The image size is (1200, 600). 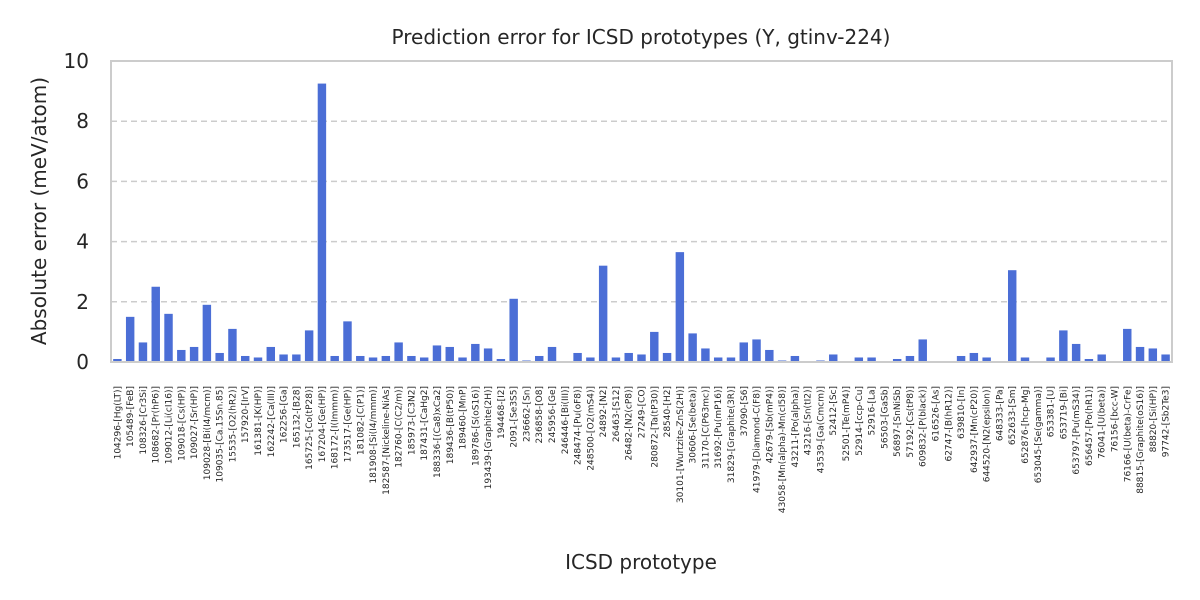 What do you see at coordinates (873, 410) in the screenshot?
I see `x-tick-label: 52916-[La]` at bounding box center [873, 410].